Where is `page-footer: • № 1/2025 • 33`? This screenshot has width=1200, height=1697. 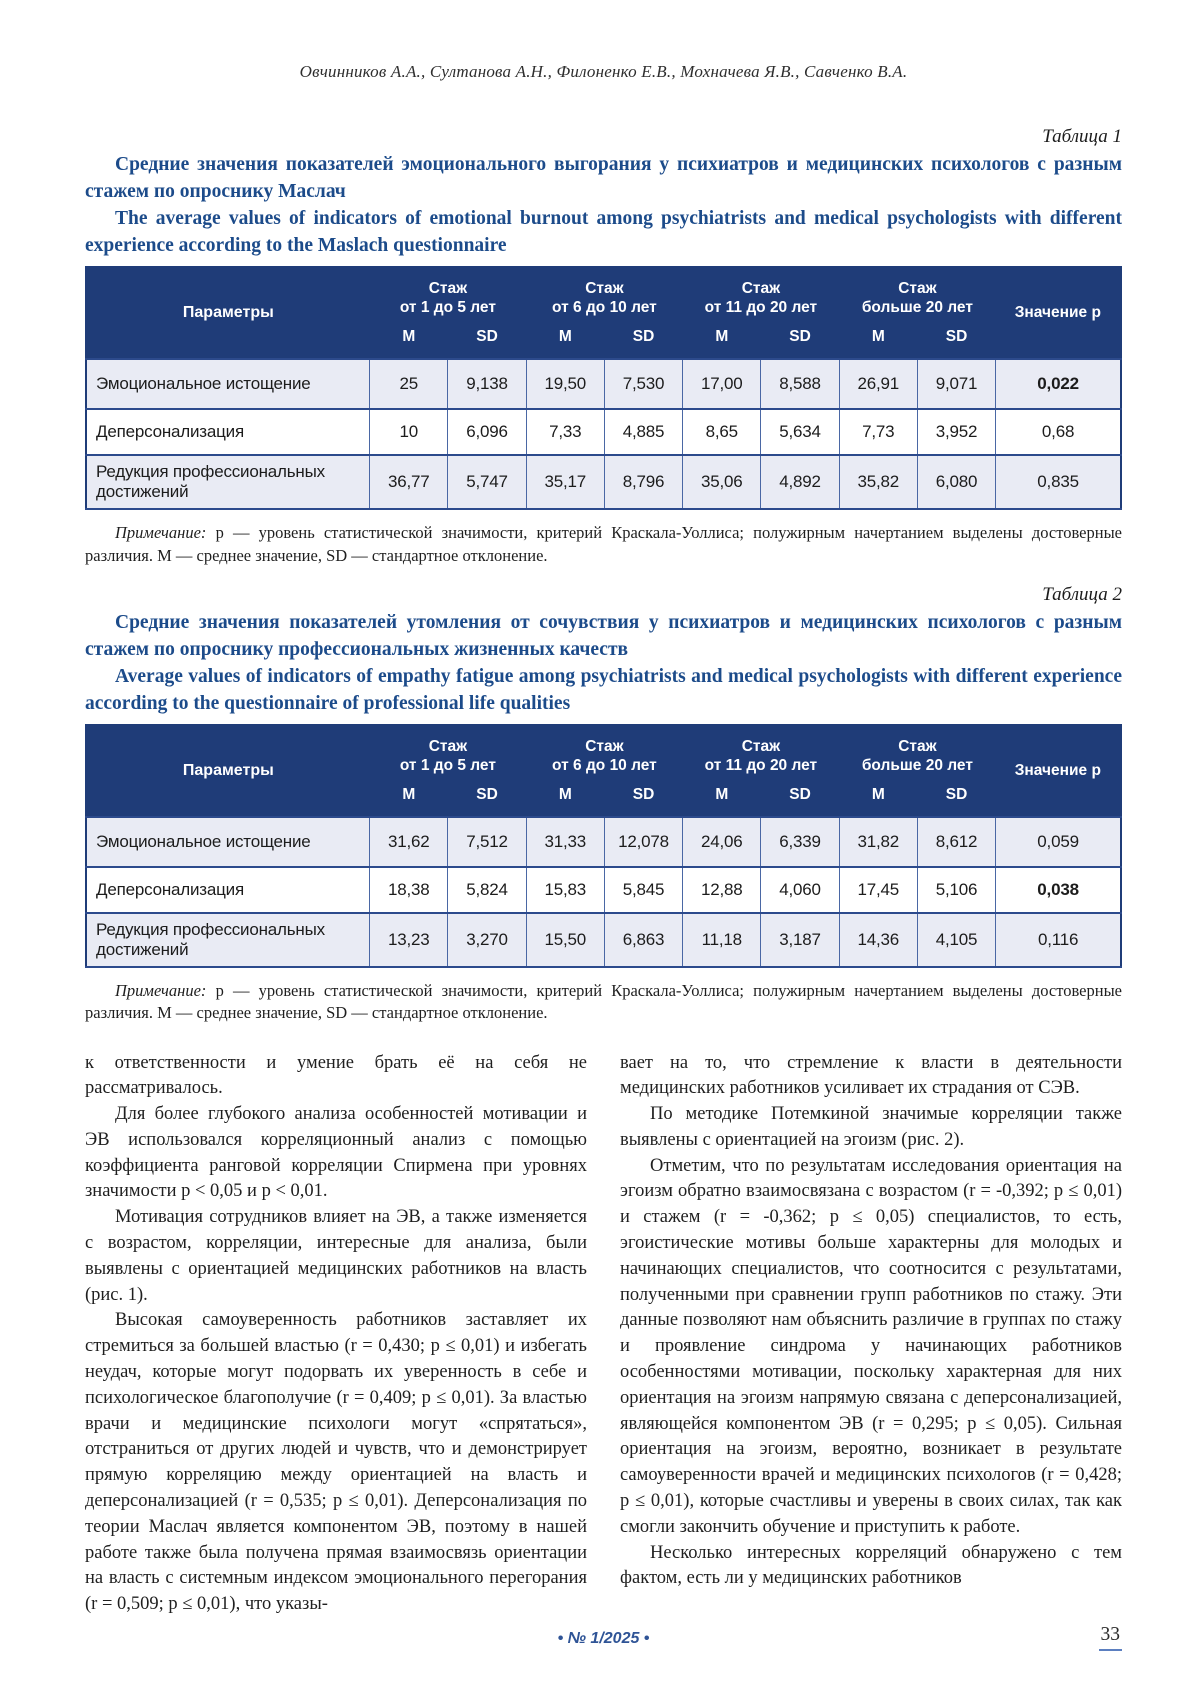
page-footer: • № 1/2025 • 33 is located at coordinates (603, 1647).